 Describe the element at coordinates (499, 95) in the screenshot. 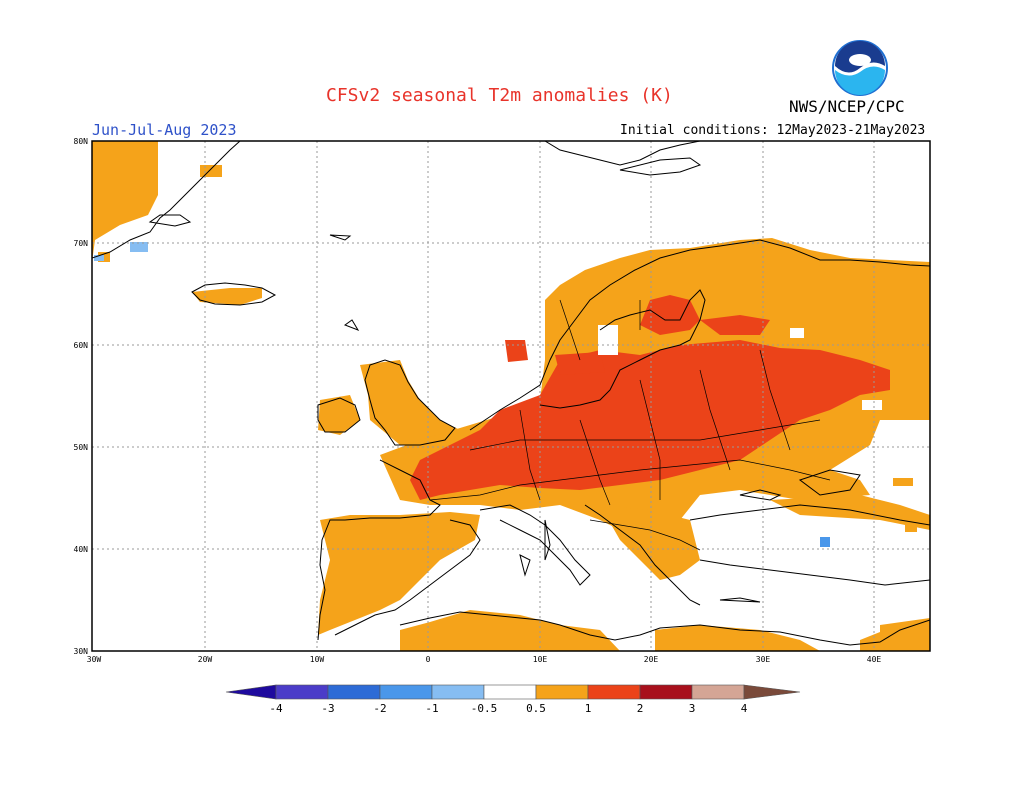

I see `map-title: CFSv2 seasonal T2m anomalies (K)` at that location.